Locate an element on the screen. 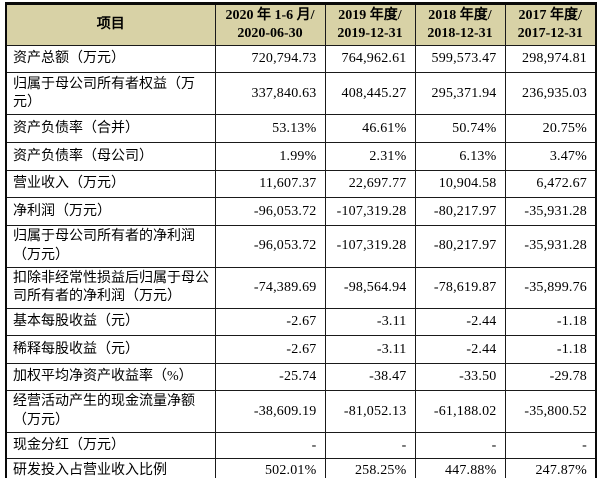 This screenshot has height=478, width=600. cell-value: 764,962.61 is located at coordinates (370, 59).